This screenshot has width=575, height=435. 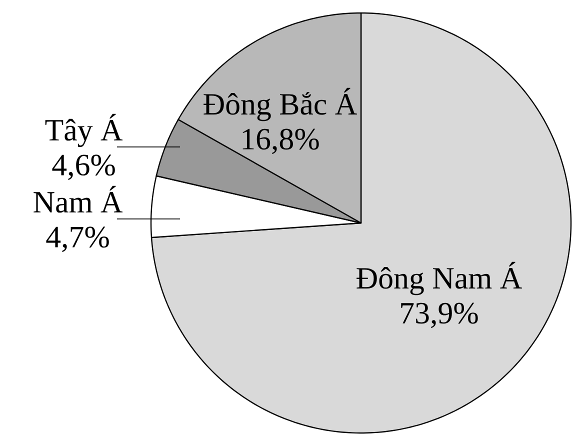 I want to click on data-label: 4,6%, so click(x=83, y=167).